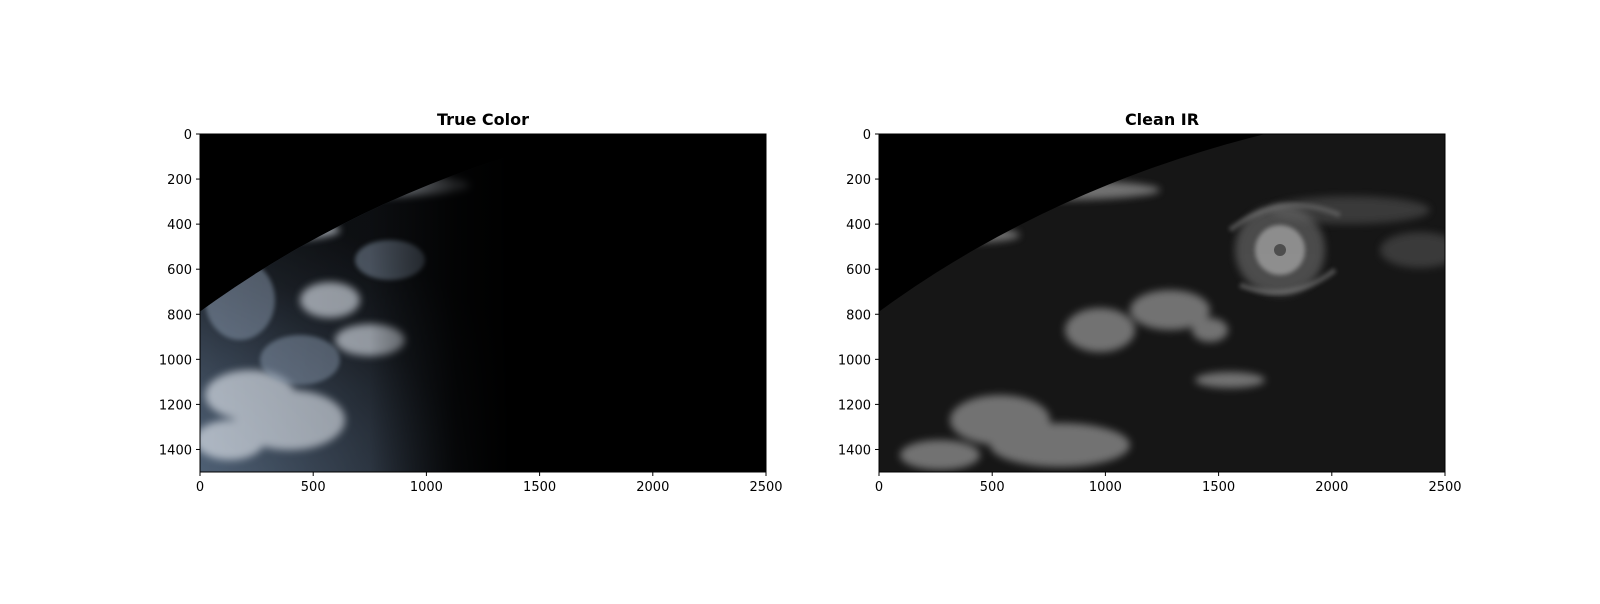  Describe the element at coordinates (1168, 483) in the screenshot. I see `clean-ir-x-axis: 0 500 1000 1500 2000 2500` at that location.